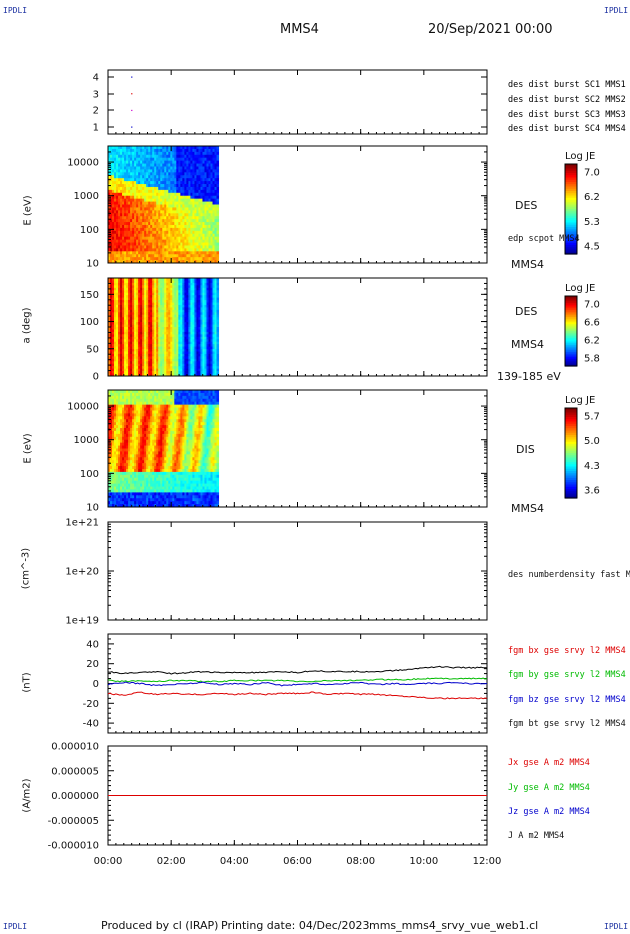  What do you see at coordinates (92, 264) in the screenshot?
I see `des-energy-ytick-label: 10` at bounding box center [92, 264].